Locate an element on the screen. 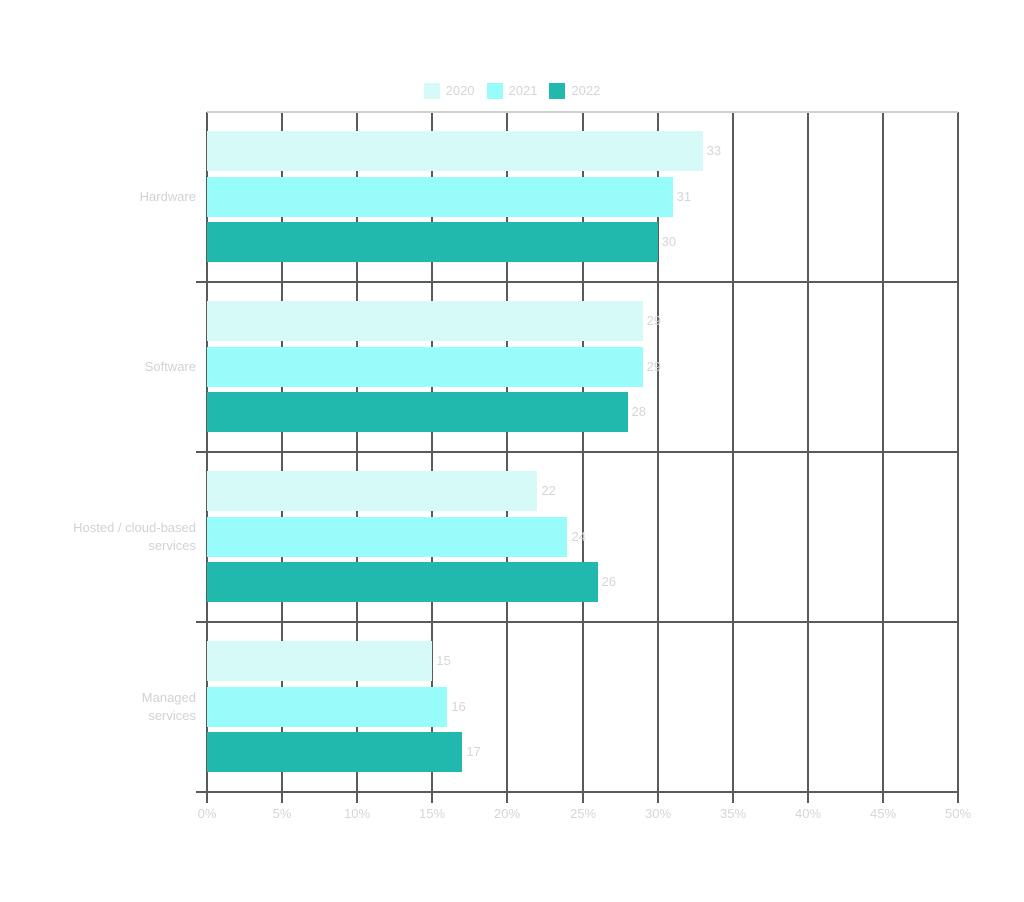 The width and height of the screenshot is (1024, 902). x-tick-label: 45% is located at coordinates (883, 813).